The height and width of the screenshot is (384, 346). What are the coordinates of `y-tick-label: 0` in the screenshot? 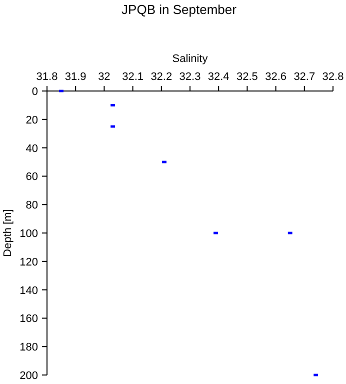 It's located at (35, 92).